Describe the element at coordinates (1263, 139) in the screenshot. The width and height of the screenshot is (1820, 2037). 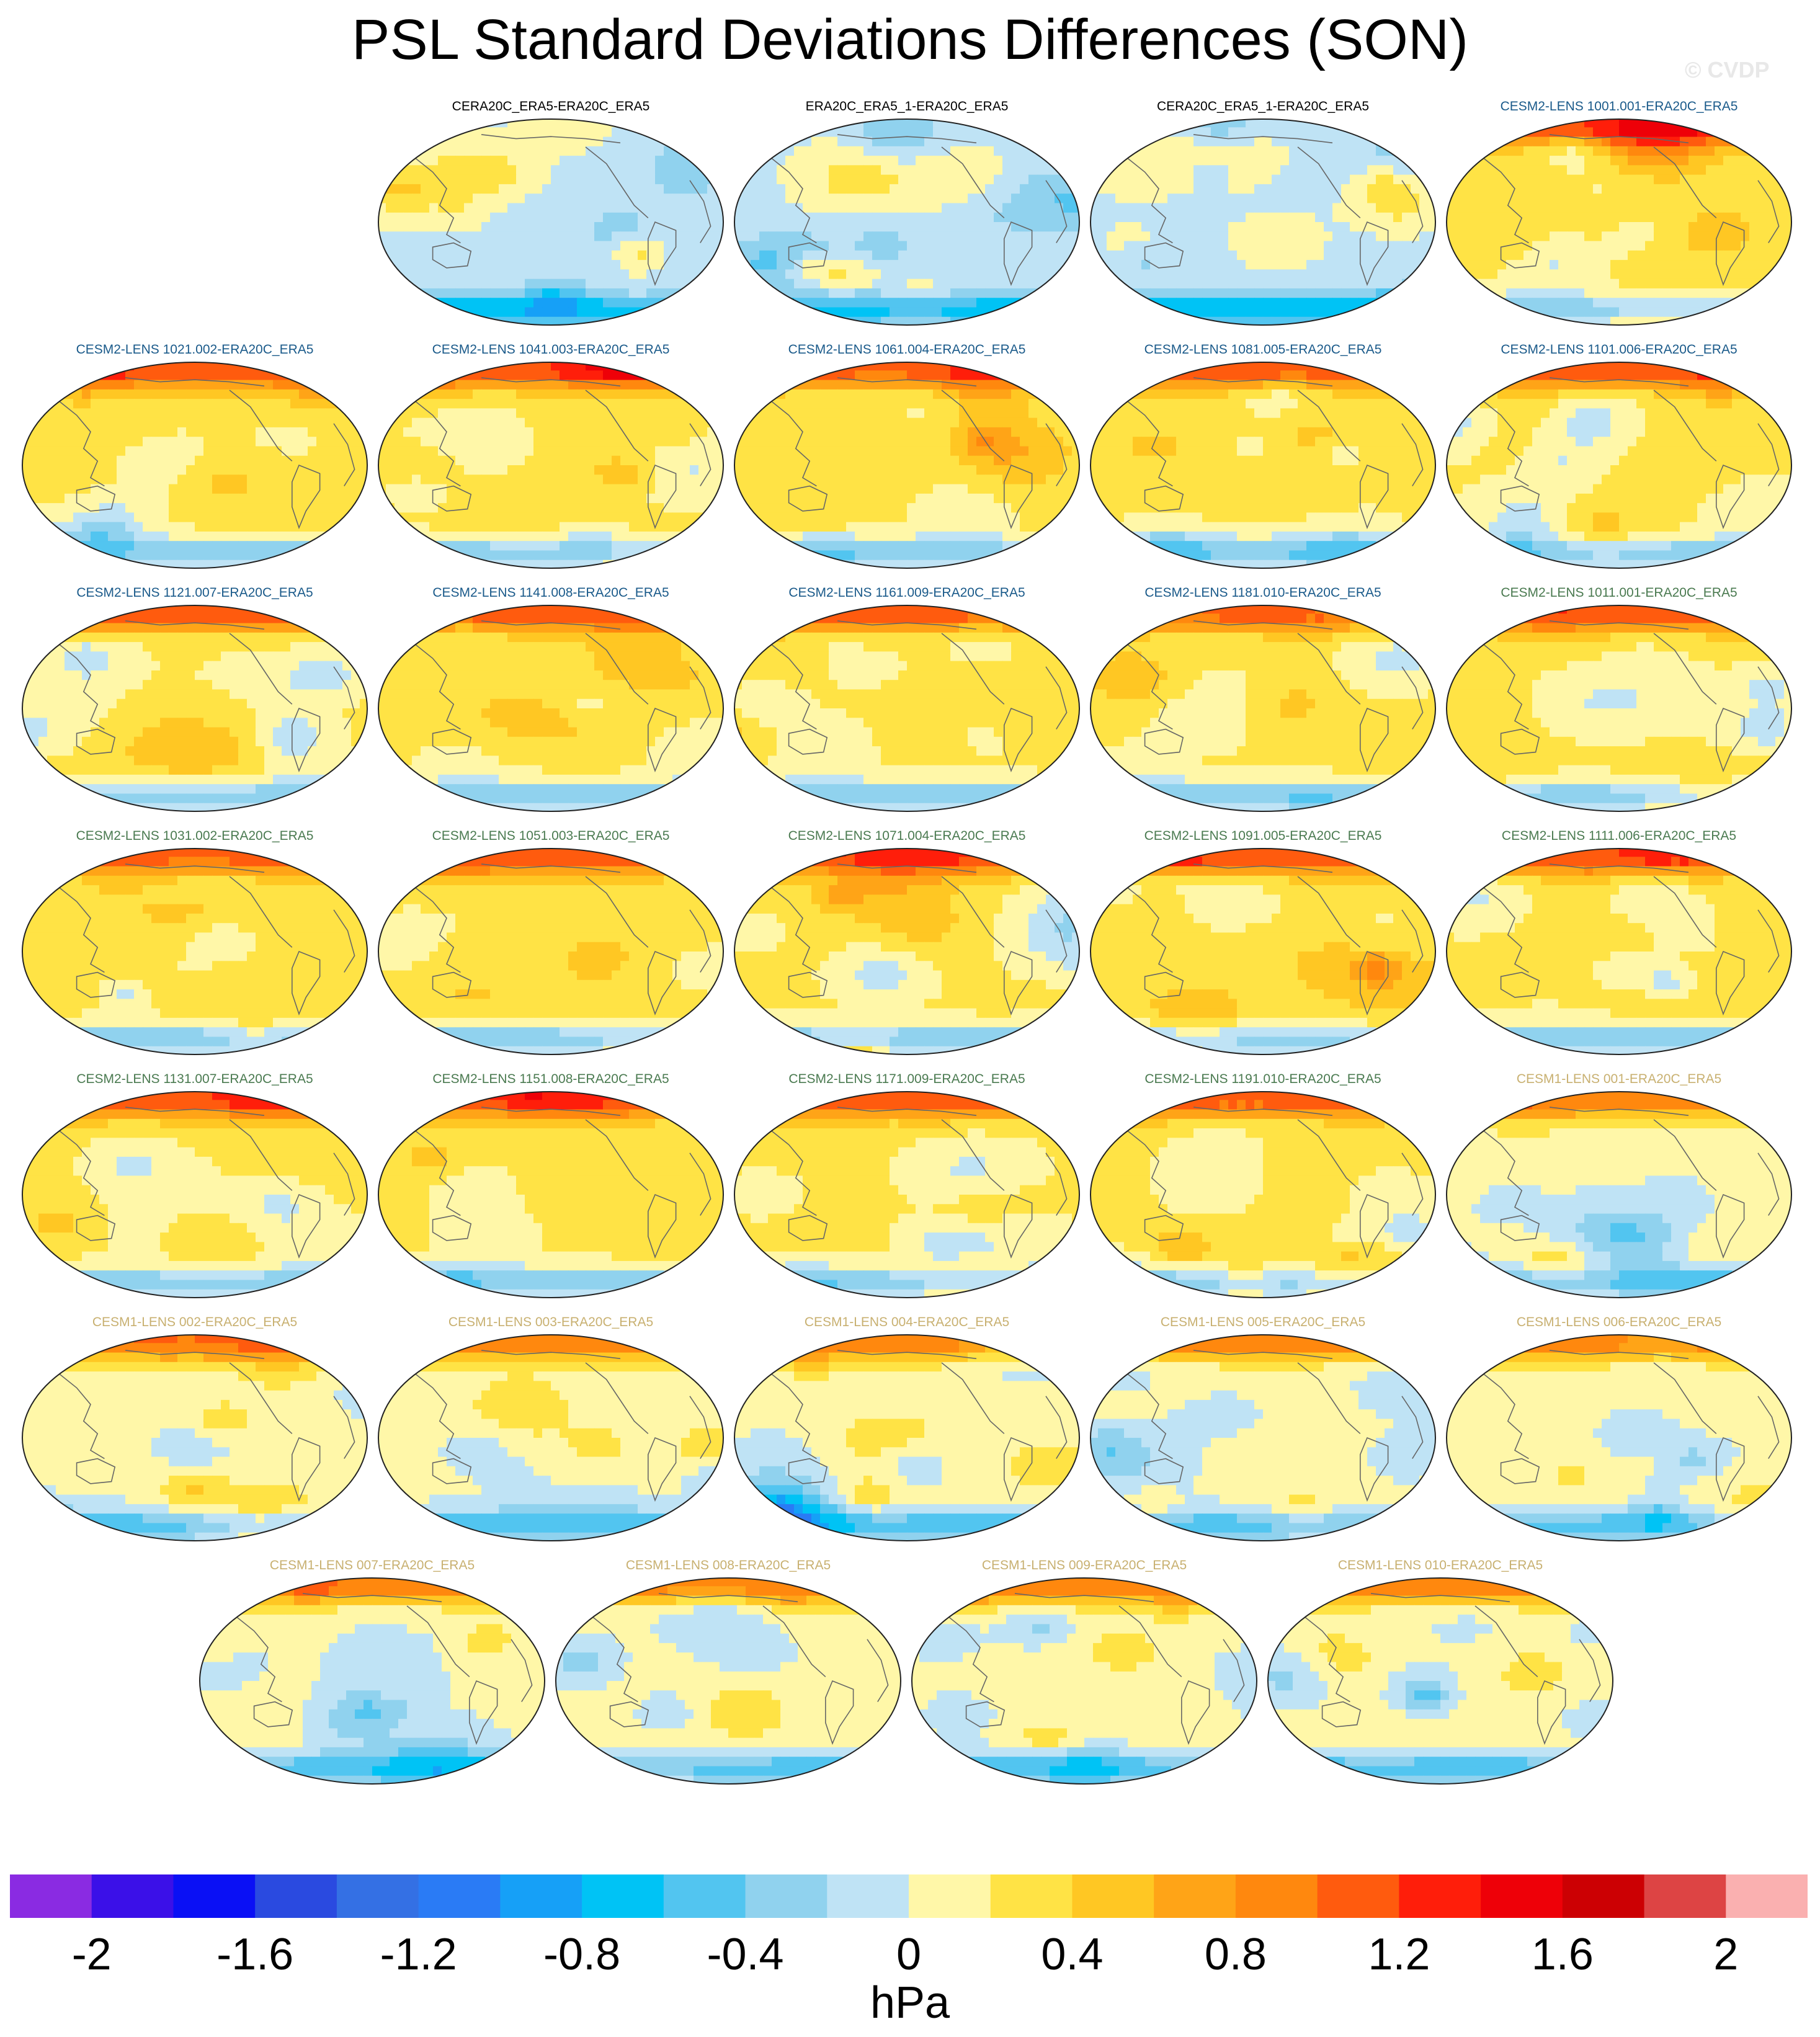
I see `coastline` at that location.